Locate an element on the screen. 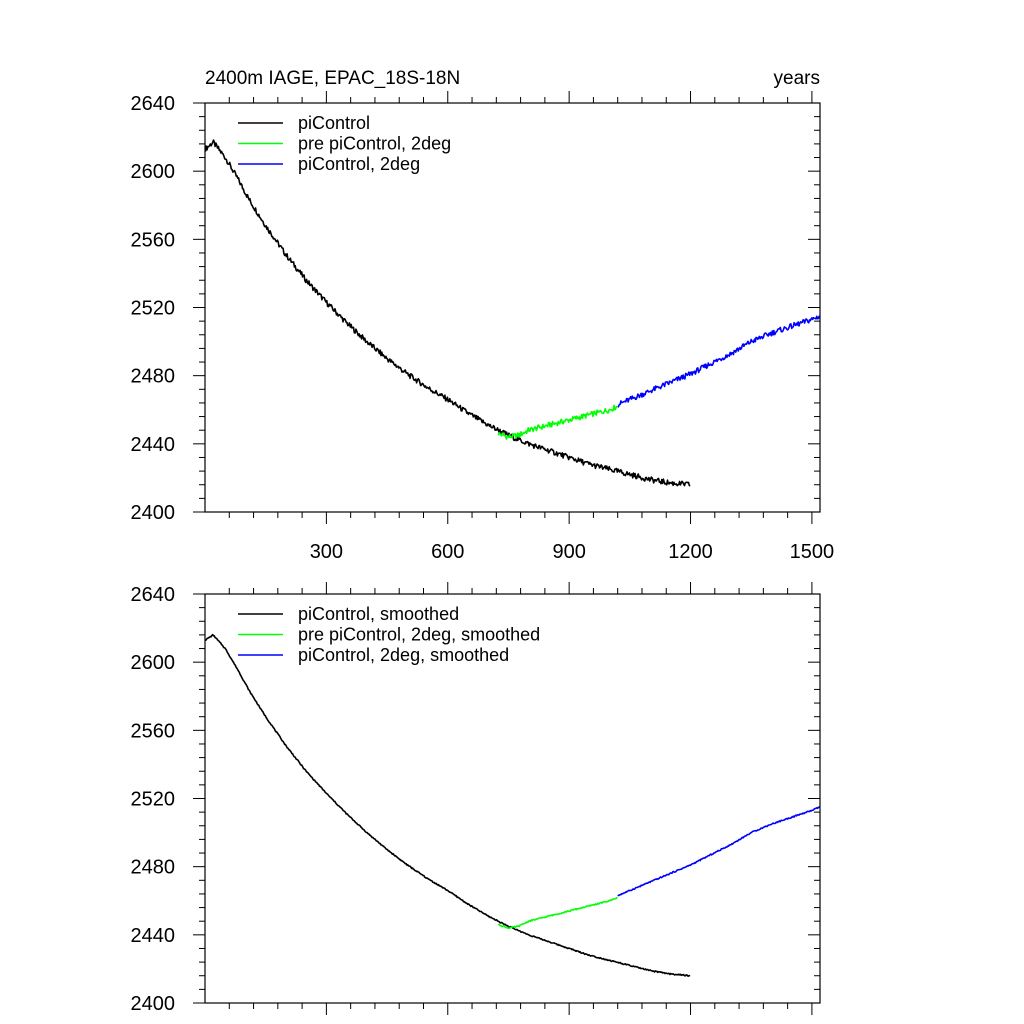  legend-label-3: piControl, 2deg is located at coordinates (359, 164).